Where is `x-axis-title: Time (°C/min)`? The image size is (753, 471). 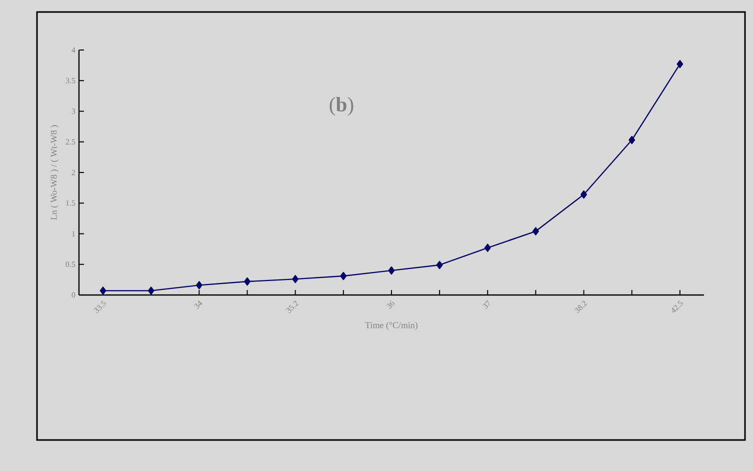
x-axis-title: Time (°C/min) is located at coordinates (391, 326).